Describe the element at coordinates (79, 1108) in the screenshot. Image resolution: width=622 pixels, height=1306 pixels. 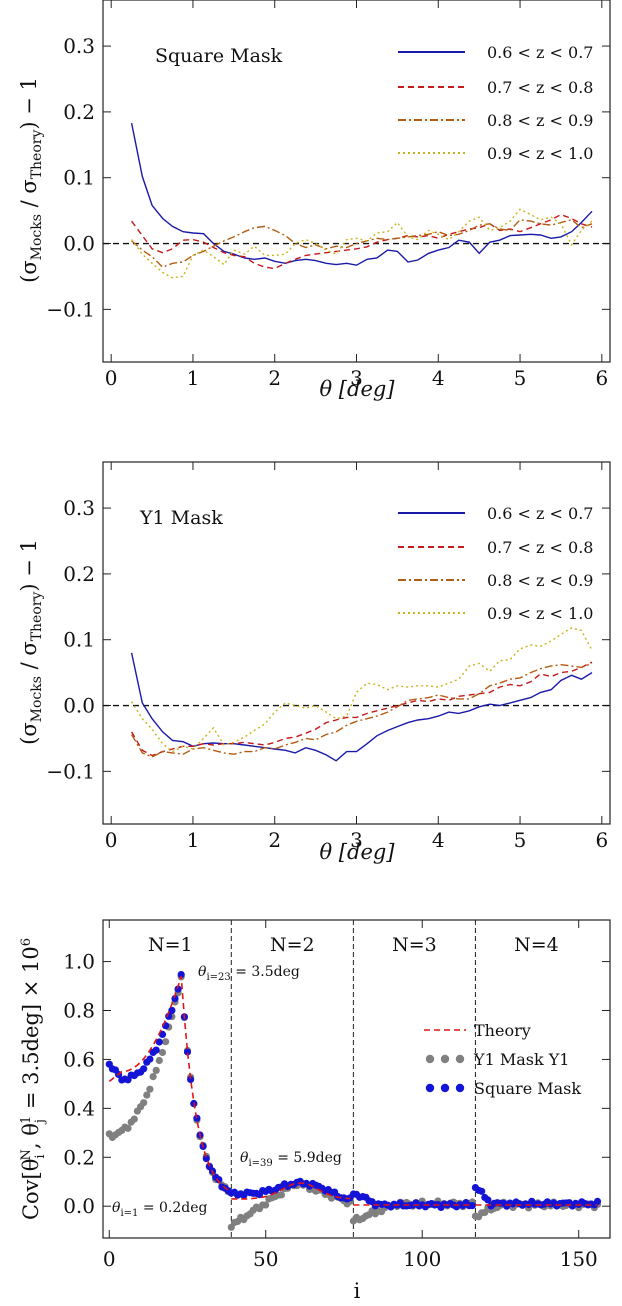
I see `y-tick-label: 0.4` at that location.